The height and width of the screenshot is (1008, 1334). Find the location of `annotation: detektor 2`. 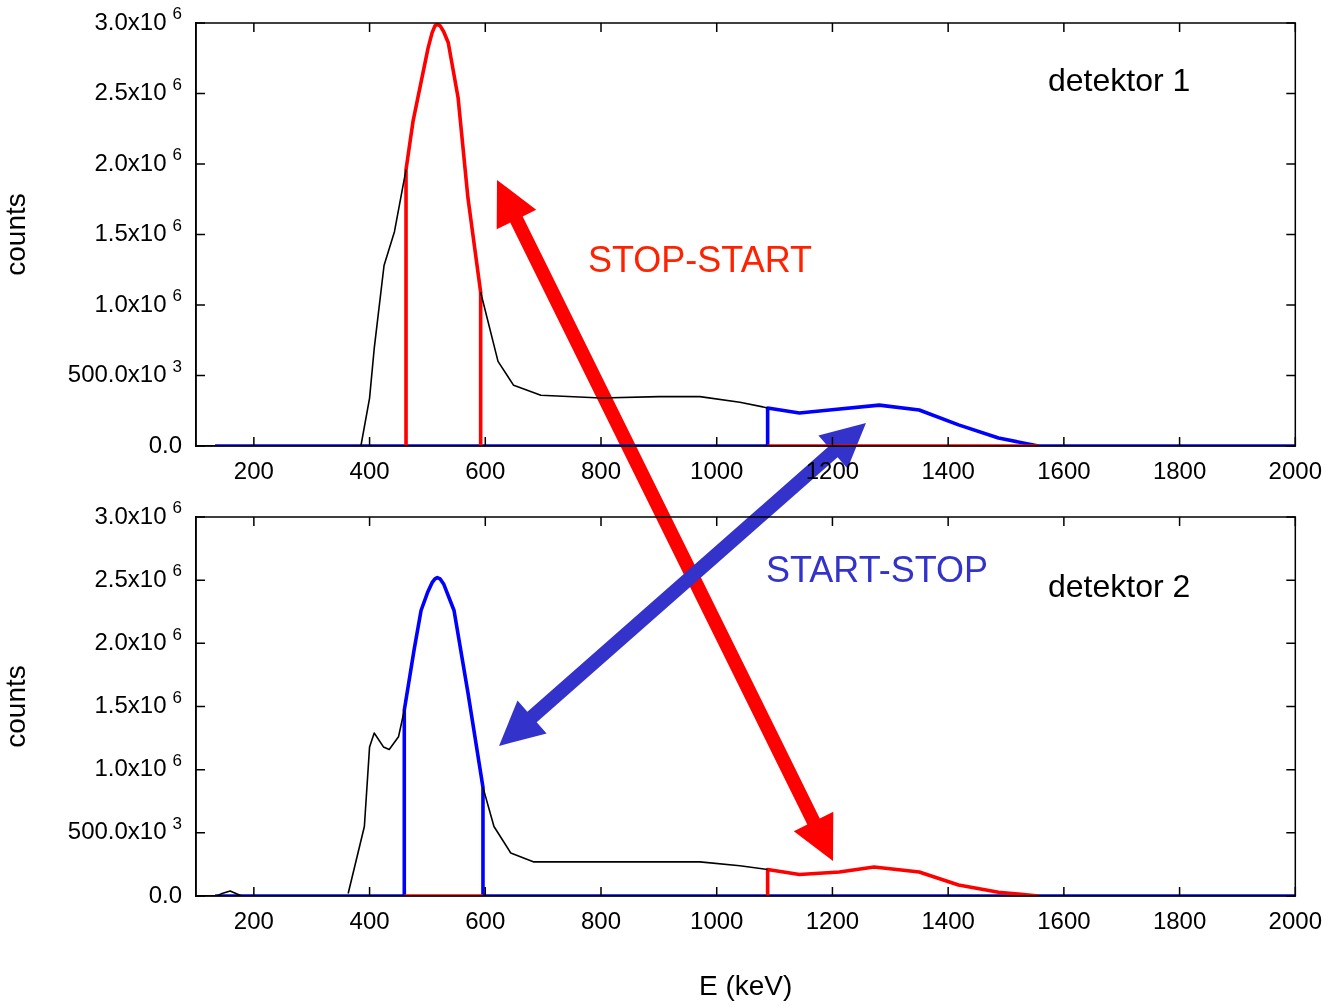

annotation: detektor 2 is located at coordinates (1119, 585).